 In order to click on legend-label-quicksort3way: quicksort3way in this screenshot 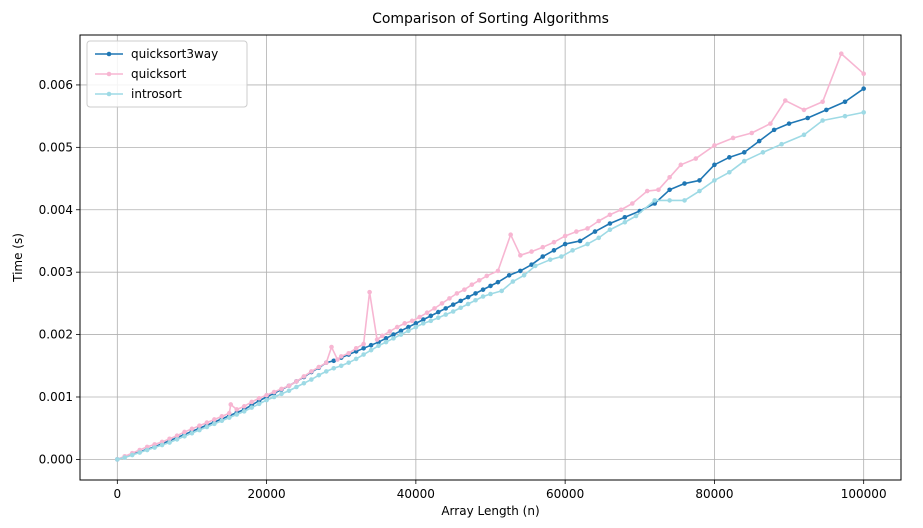, I will do `click(174, 54)`.